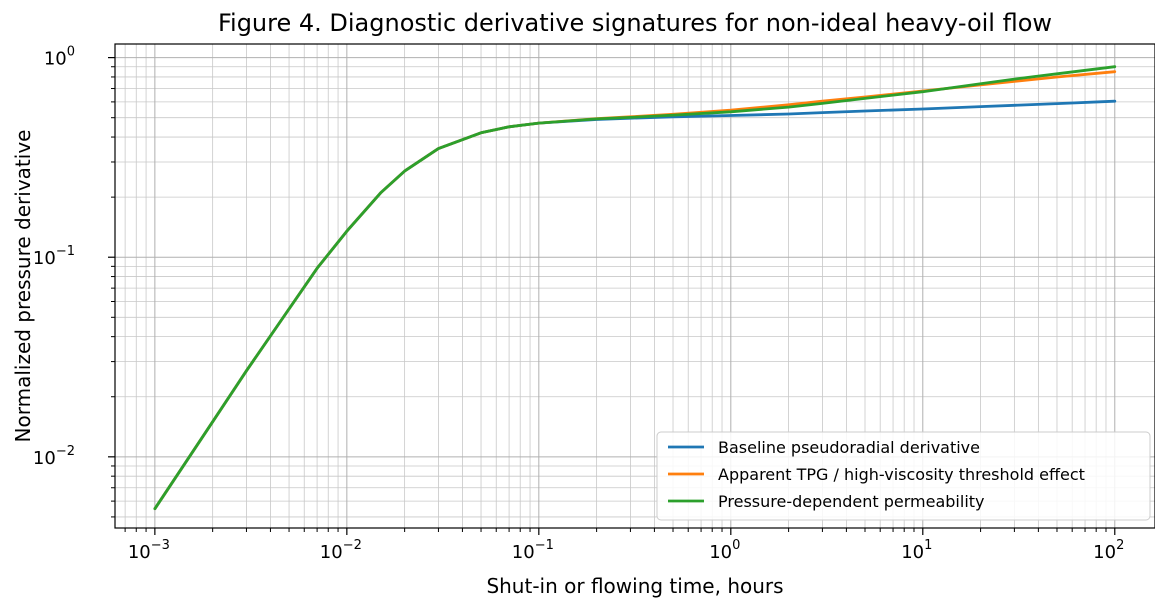 This screenshot has width=1155, height=605. I want to click on legend-box, so click(903, 476).